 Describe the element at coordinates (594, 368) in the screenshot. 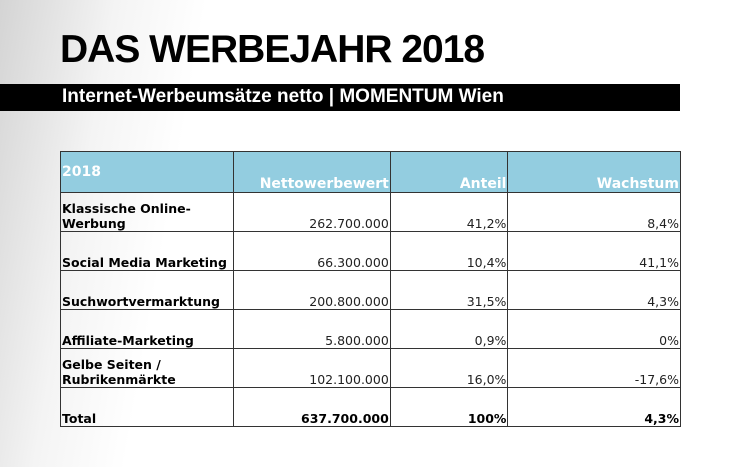

I see `row-growth: -17,6%` at that location.